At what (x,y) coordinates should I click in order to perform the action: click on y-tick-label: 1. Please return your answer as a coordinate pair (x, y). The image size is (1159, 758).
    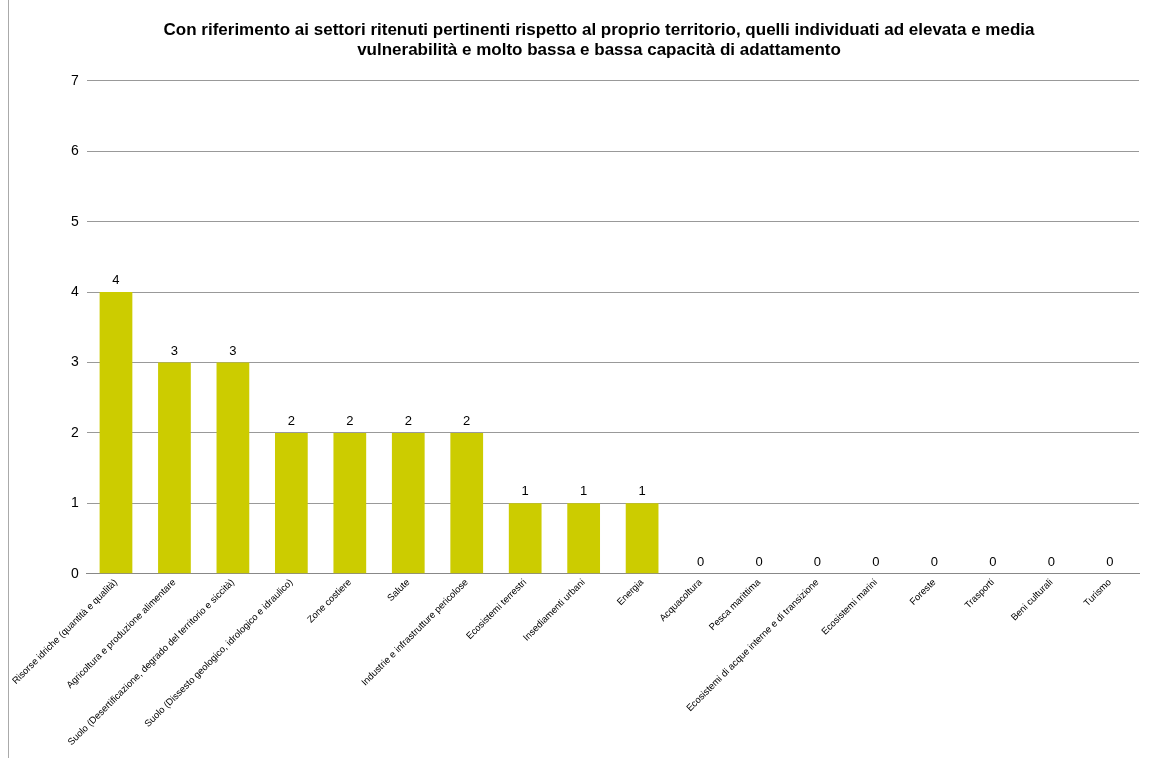
    Looking at the image, I should click on (74, 502).